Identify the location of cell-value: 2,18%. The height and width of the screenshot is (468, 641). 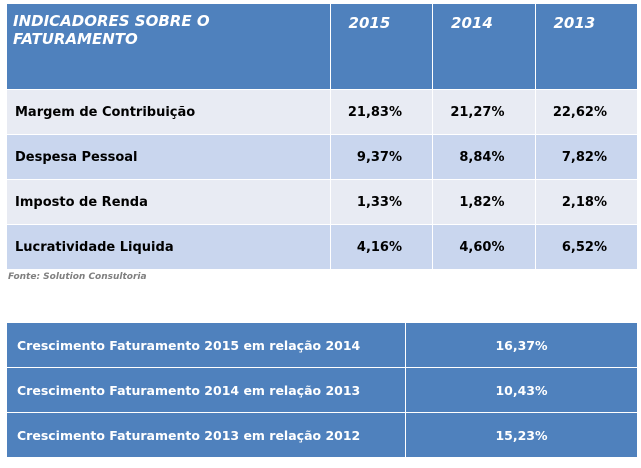
(586, 202).